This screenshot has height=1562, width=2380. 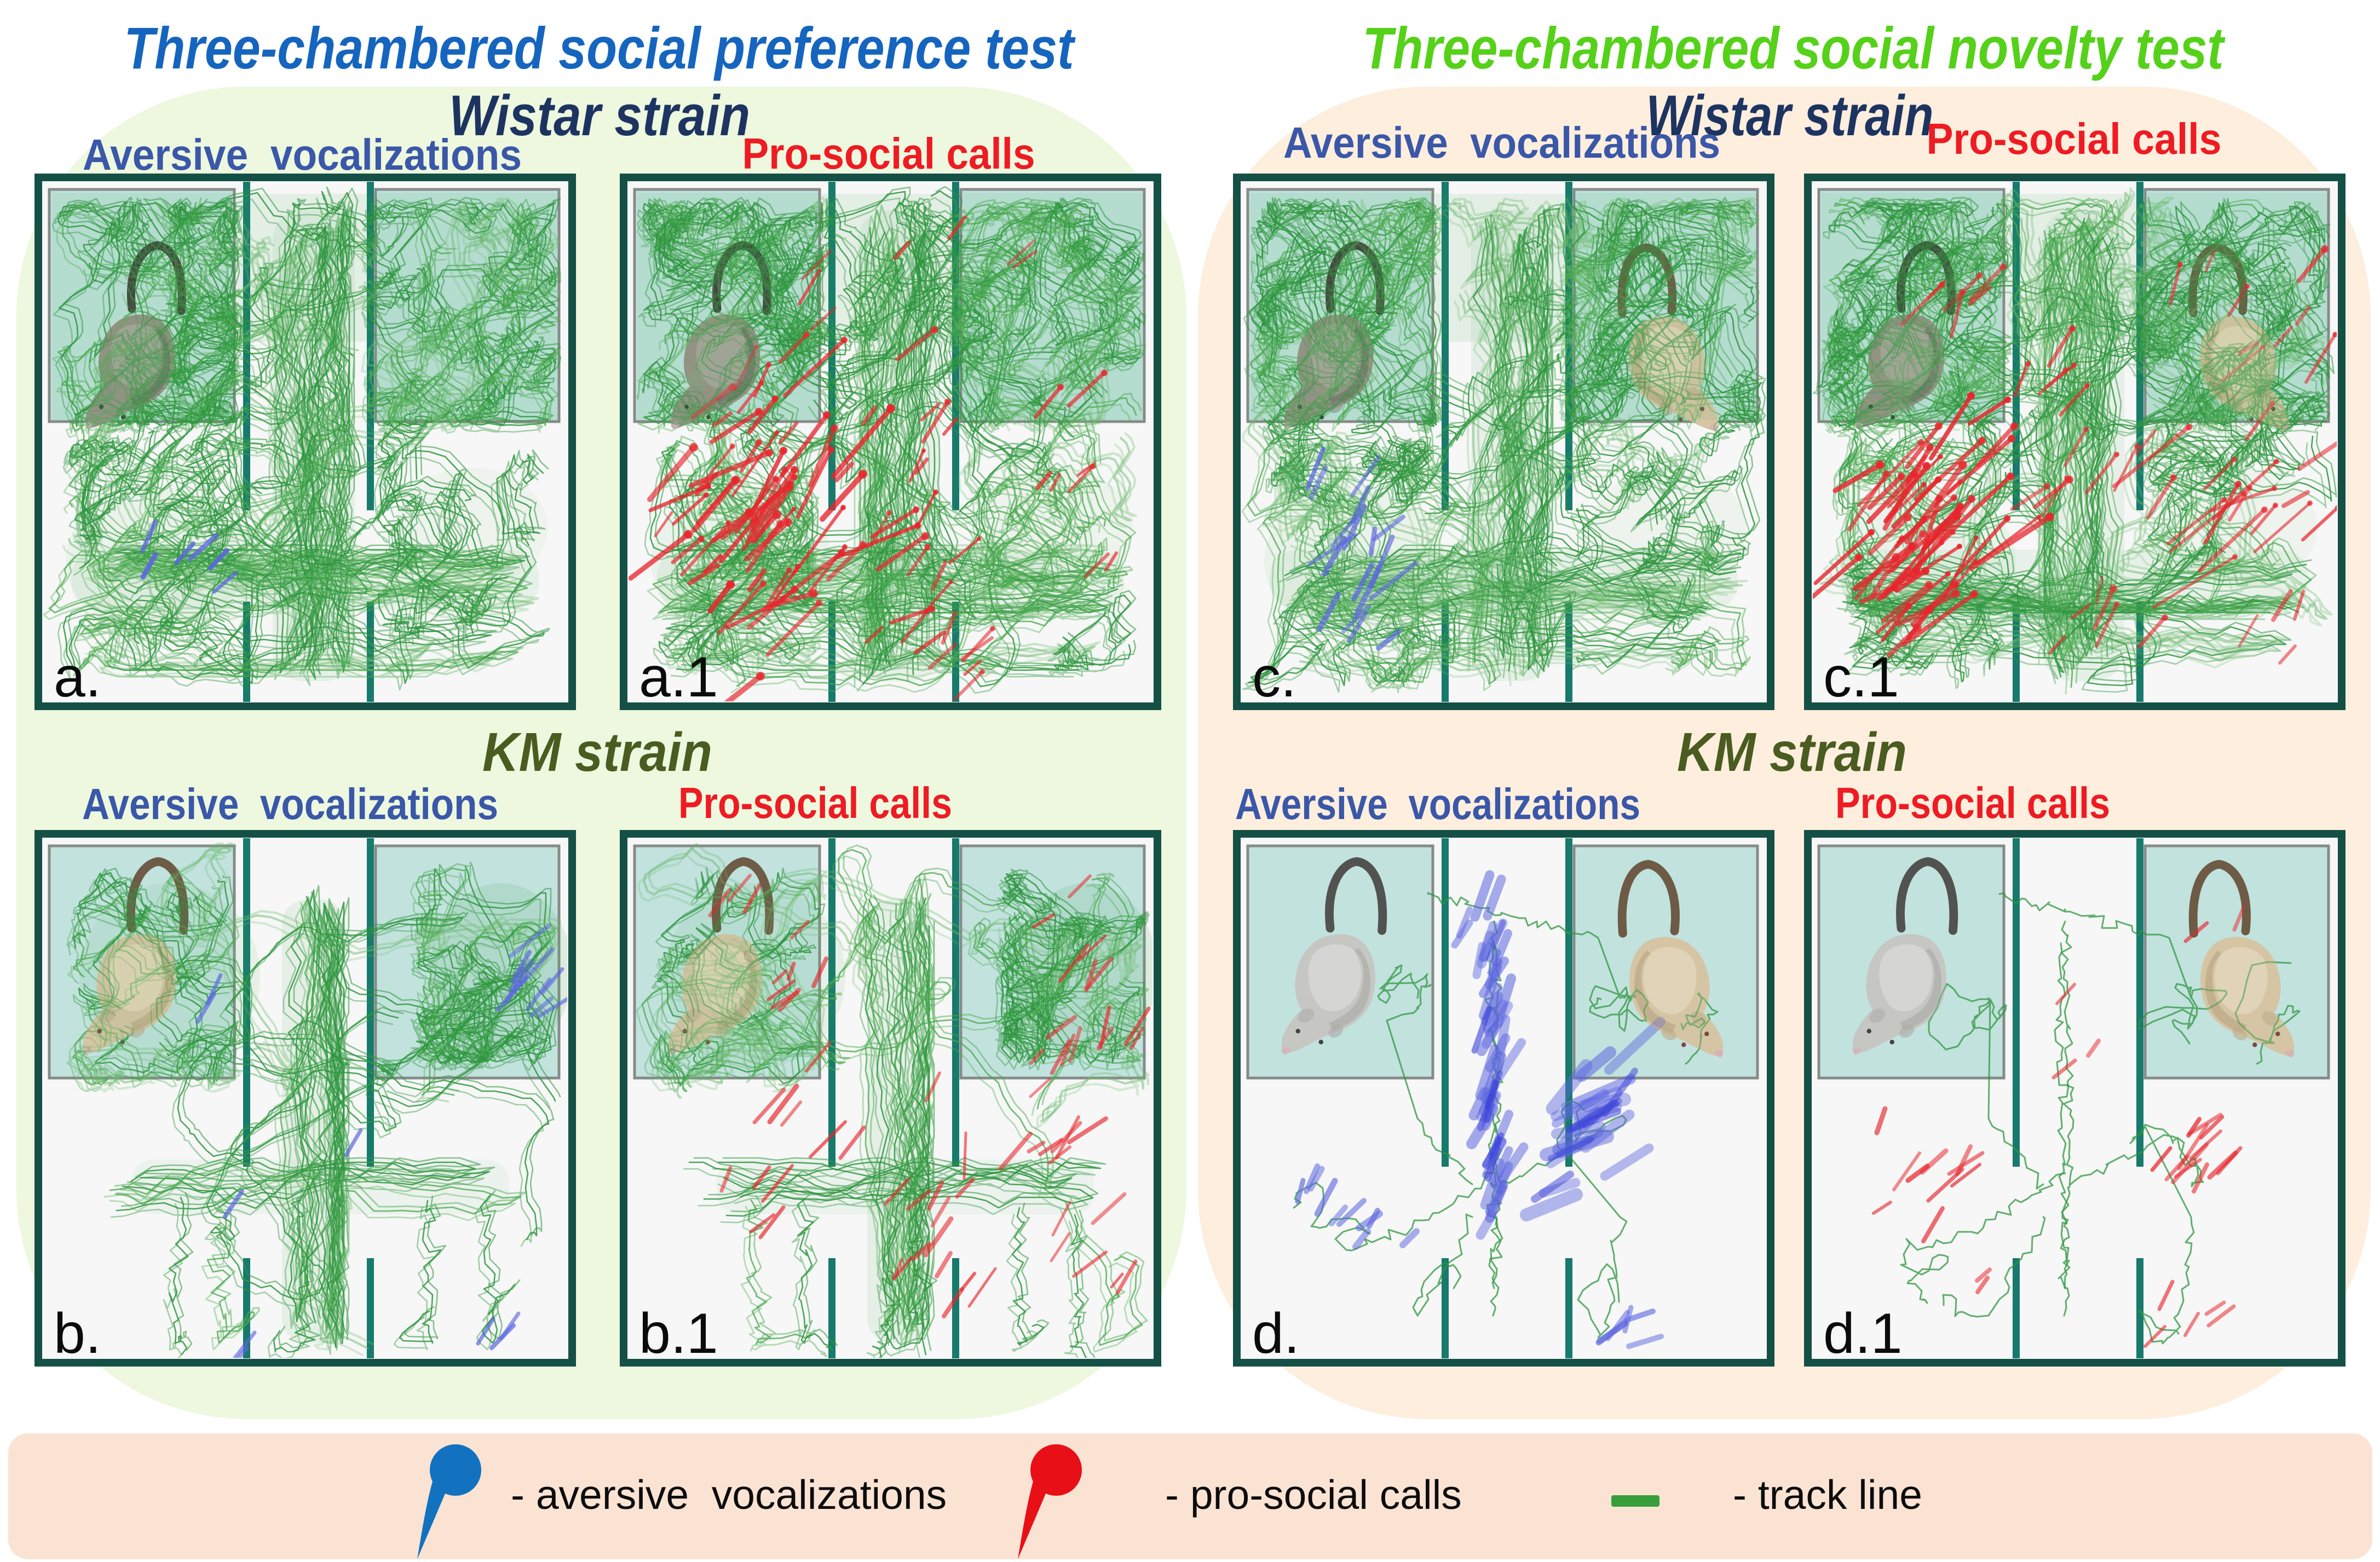 I want to click on svg-text: - pro-social calls, so click(x=1313, y=1495).